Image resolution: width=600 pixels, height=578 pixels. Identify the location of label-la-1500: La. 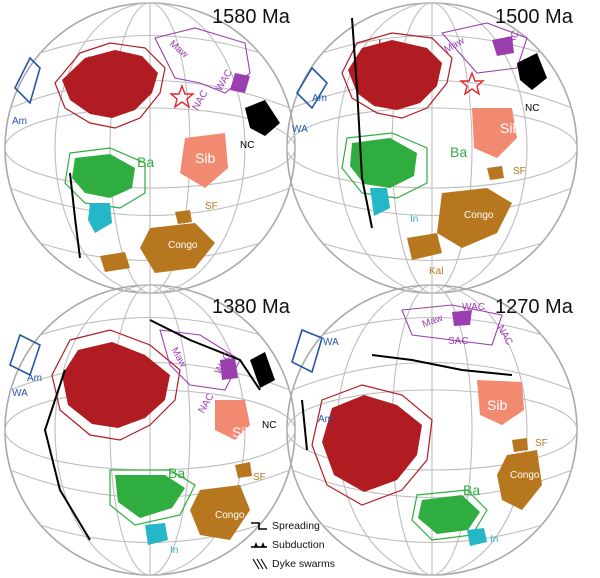
(386, 44).